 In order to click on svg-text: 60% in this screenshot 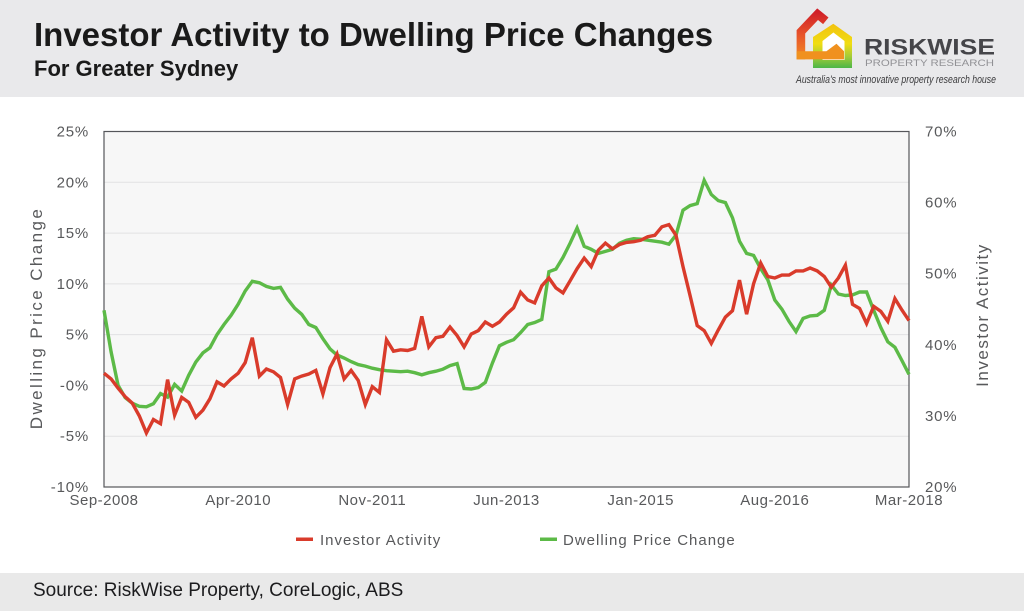, I will do `click(941, 203)`.